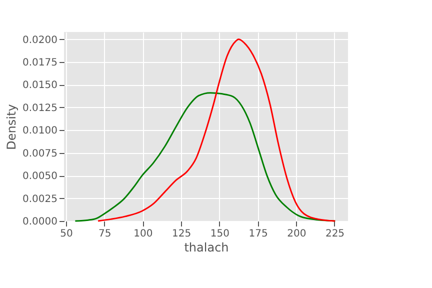  What do you see at coordinates (40, 154) in the screenshot?
I see `y-tick-label: 0.0075` at bounding box center [40, 154].